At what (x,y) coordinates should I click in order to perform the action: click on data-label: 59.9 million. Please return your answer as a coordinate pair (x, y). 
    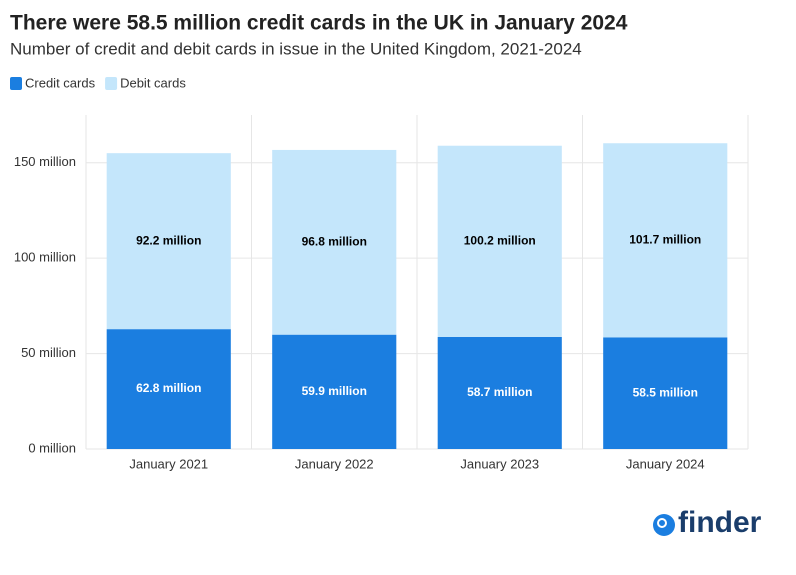
    Looking at the image, I should click on (334, 391).